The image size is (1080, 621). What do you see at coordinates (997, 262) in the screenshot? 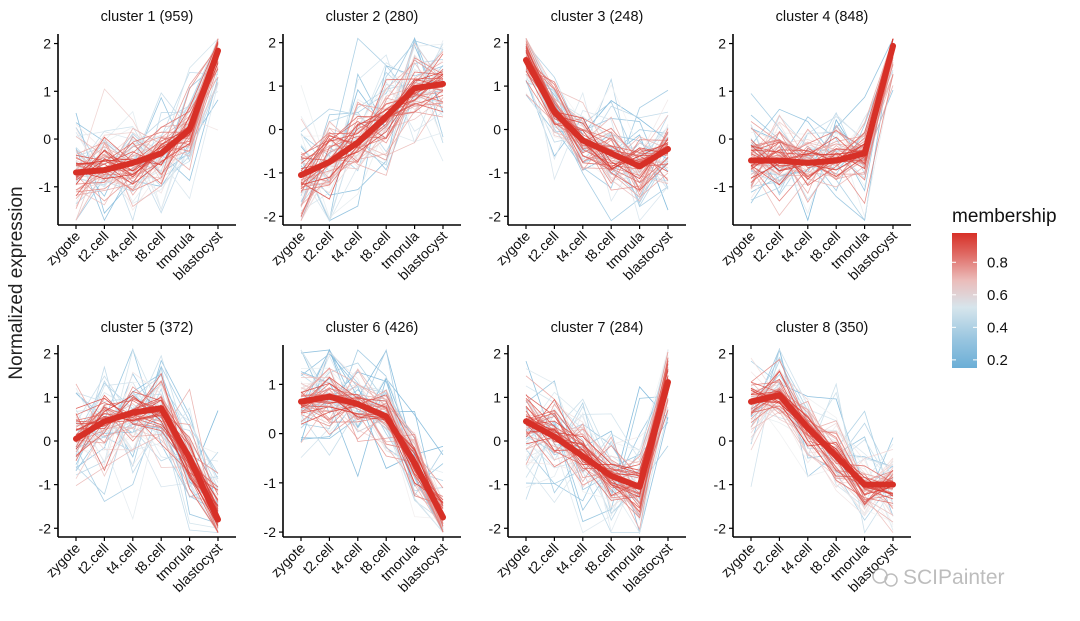
I see `legend-tick-label: 0.8` at bounding box center [997, 262].